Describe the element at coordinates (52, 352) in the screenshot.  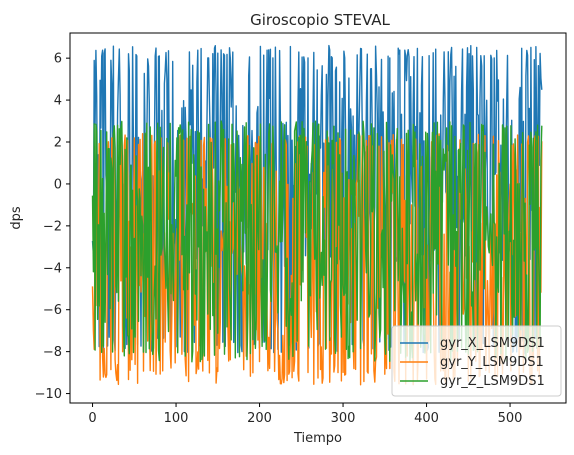
I see `y-tick-label: −8` at that location.